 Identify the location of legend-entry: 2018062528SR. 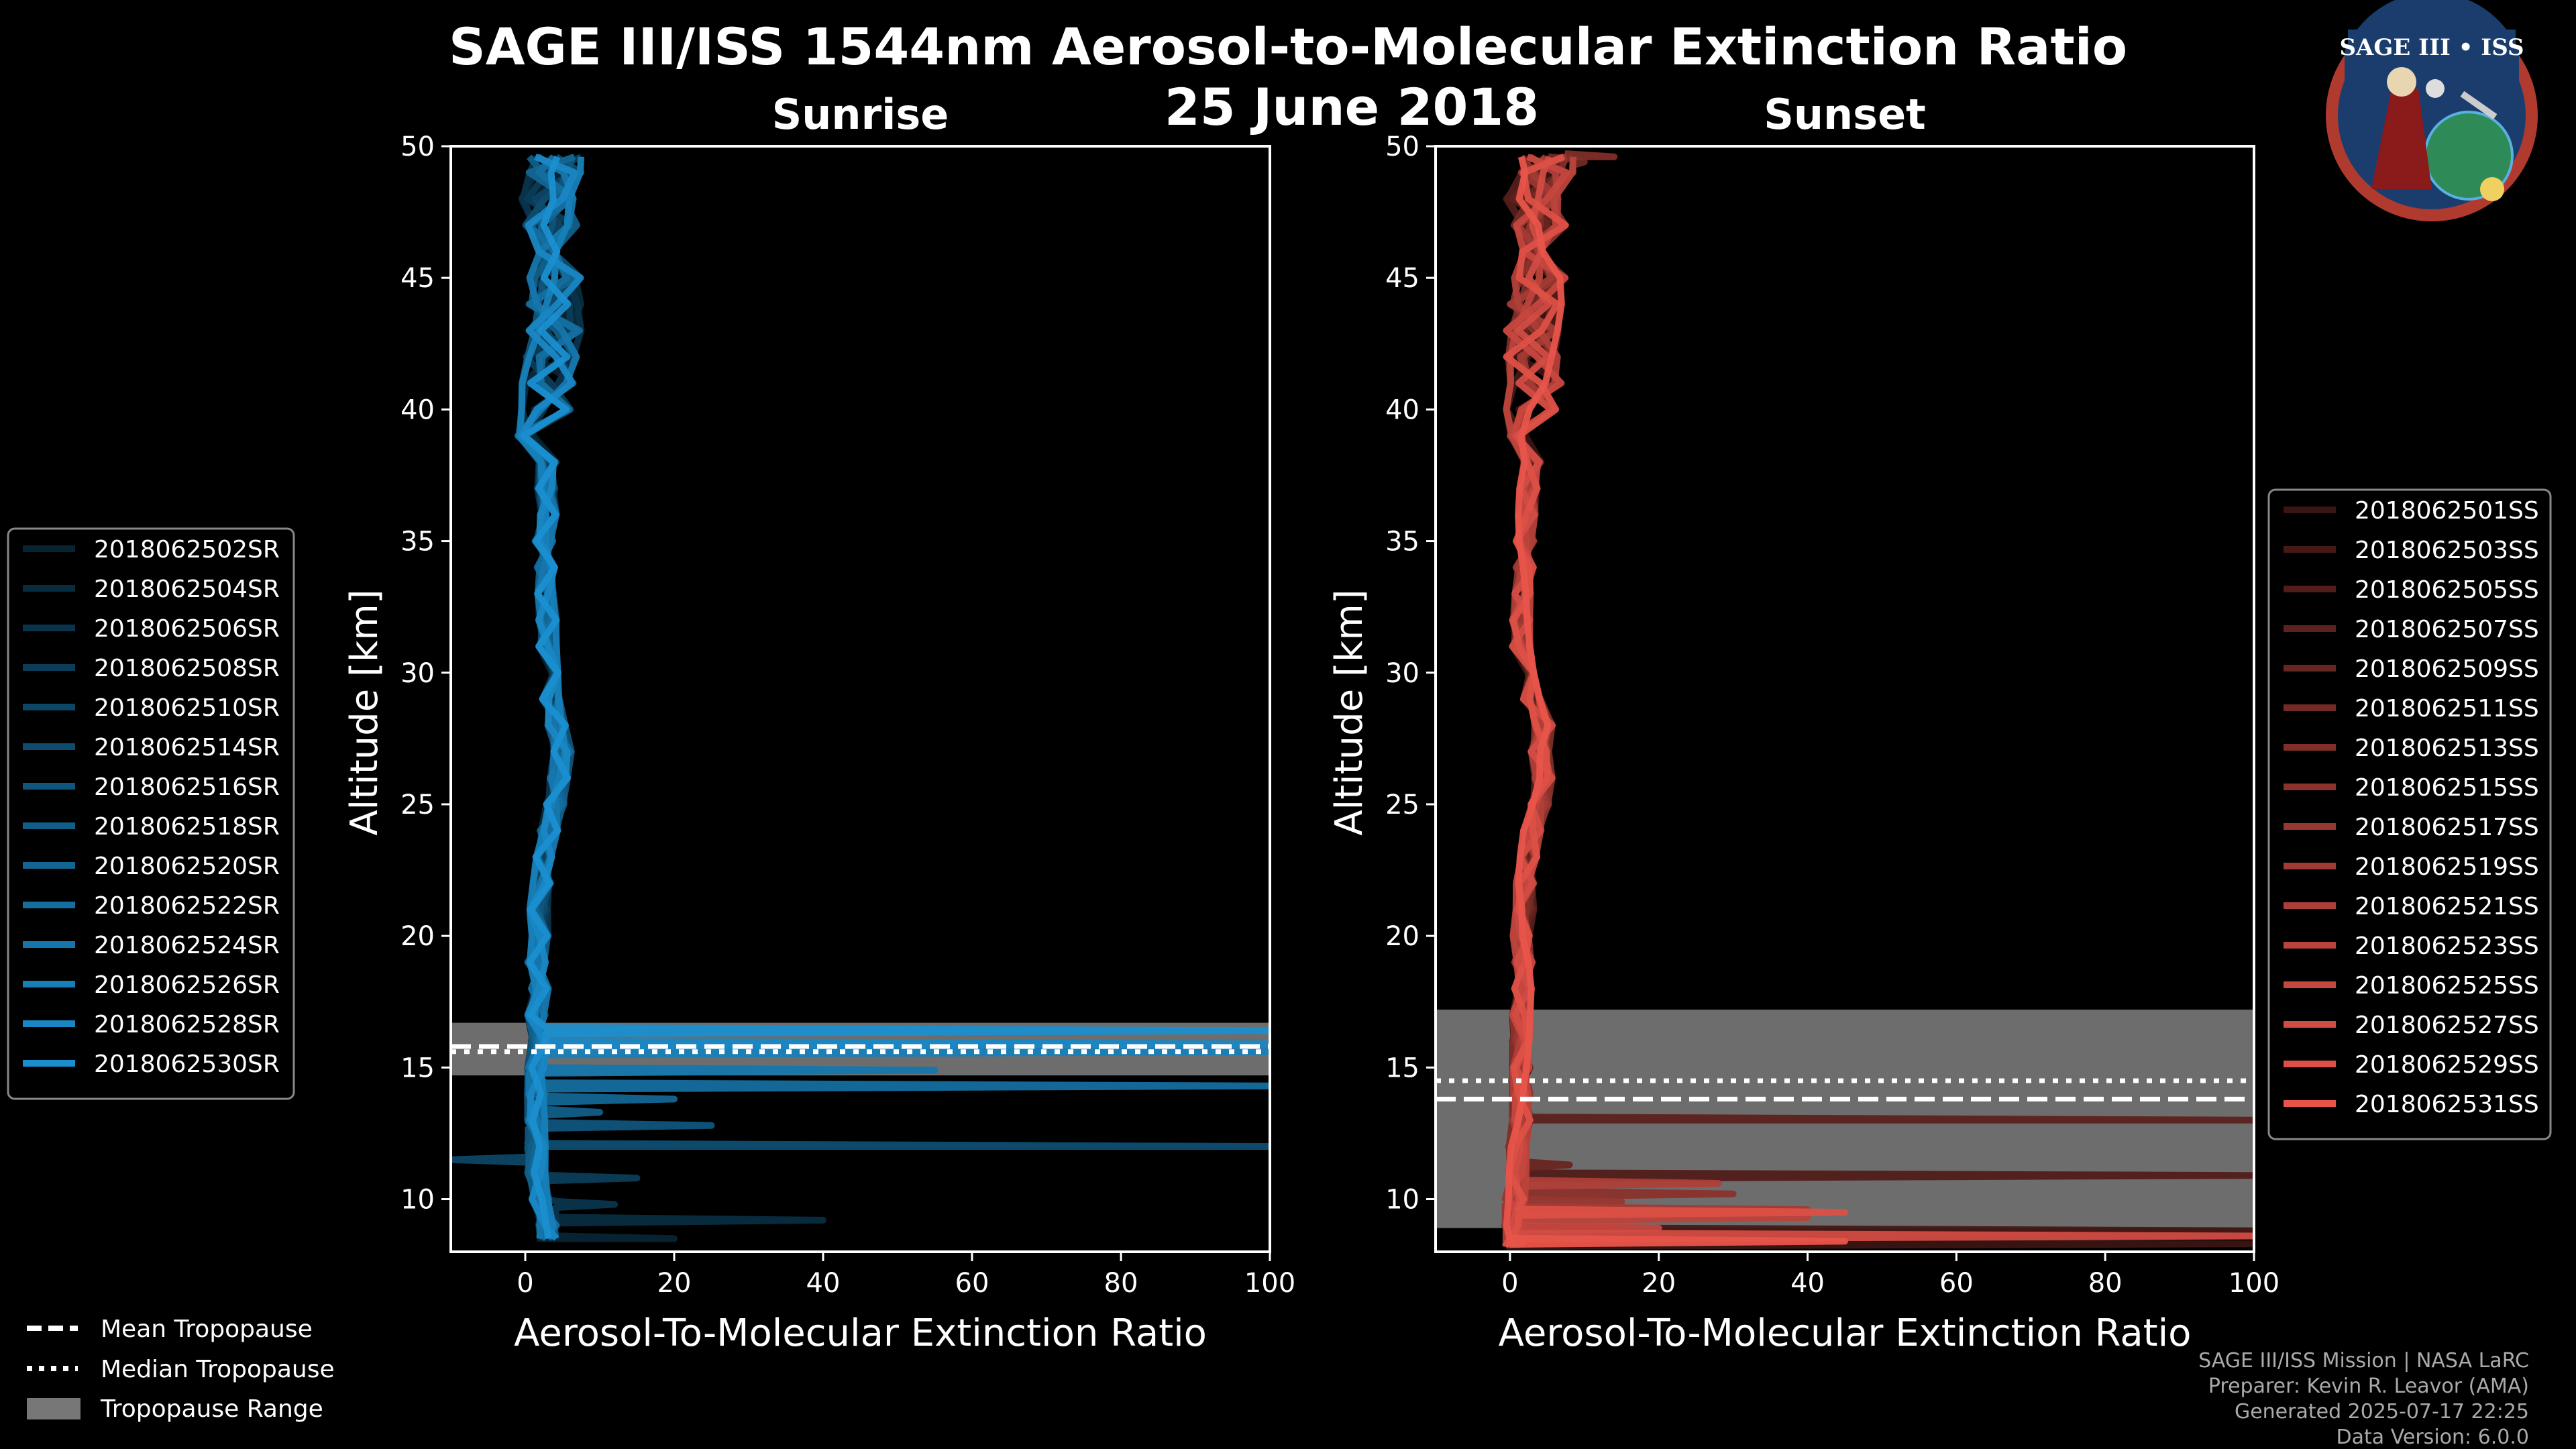
(187, 1024).